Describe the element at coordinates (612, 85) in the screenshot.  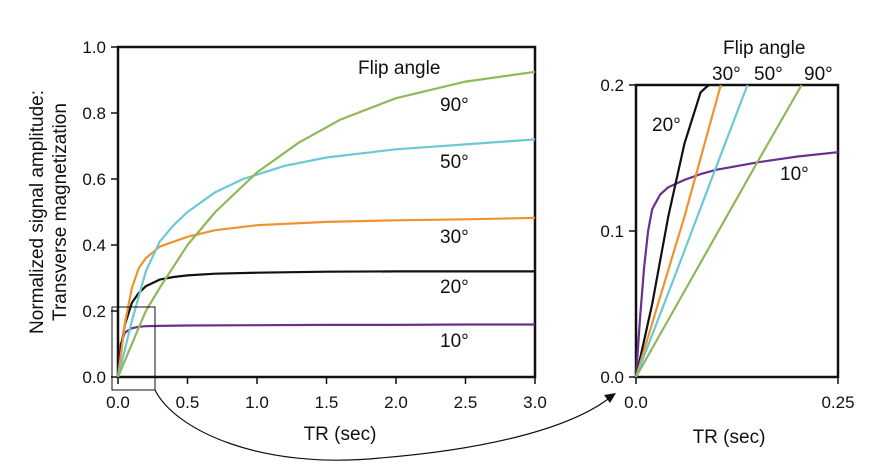
I see `inset-y-tick-label: 0.2` at that location.